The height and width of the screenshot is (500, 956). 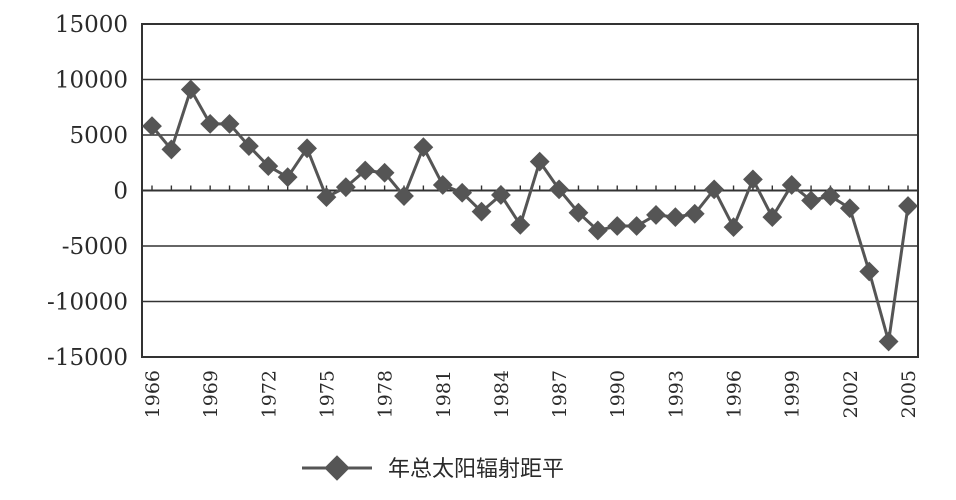 I want to click on legend: 年总太阳辐射距平, so click(x=433, y=468).